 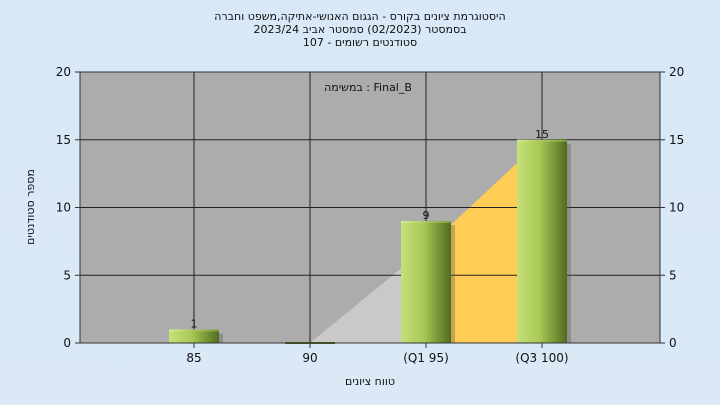 What do you see at coordinates (673, 343) in the screenshot?
I see `y2-tick-label: 0` at bounding box center [673, 343].